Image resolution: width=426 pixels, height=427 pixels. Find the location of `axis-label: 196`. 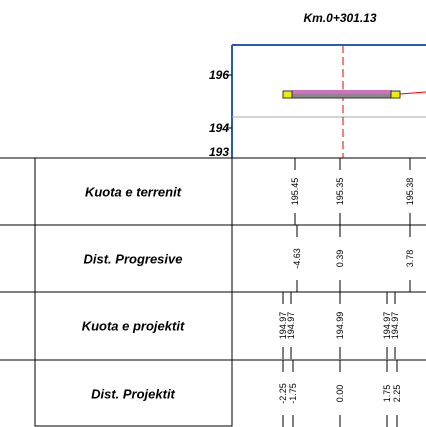

axis-label: 196 is located at coordinates (219, 75).